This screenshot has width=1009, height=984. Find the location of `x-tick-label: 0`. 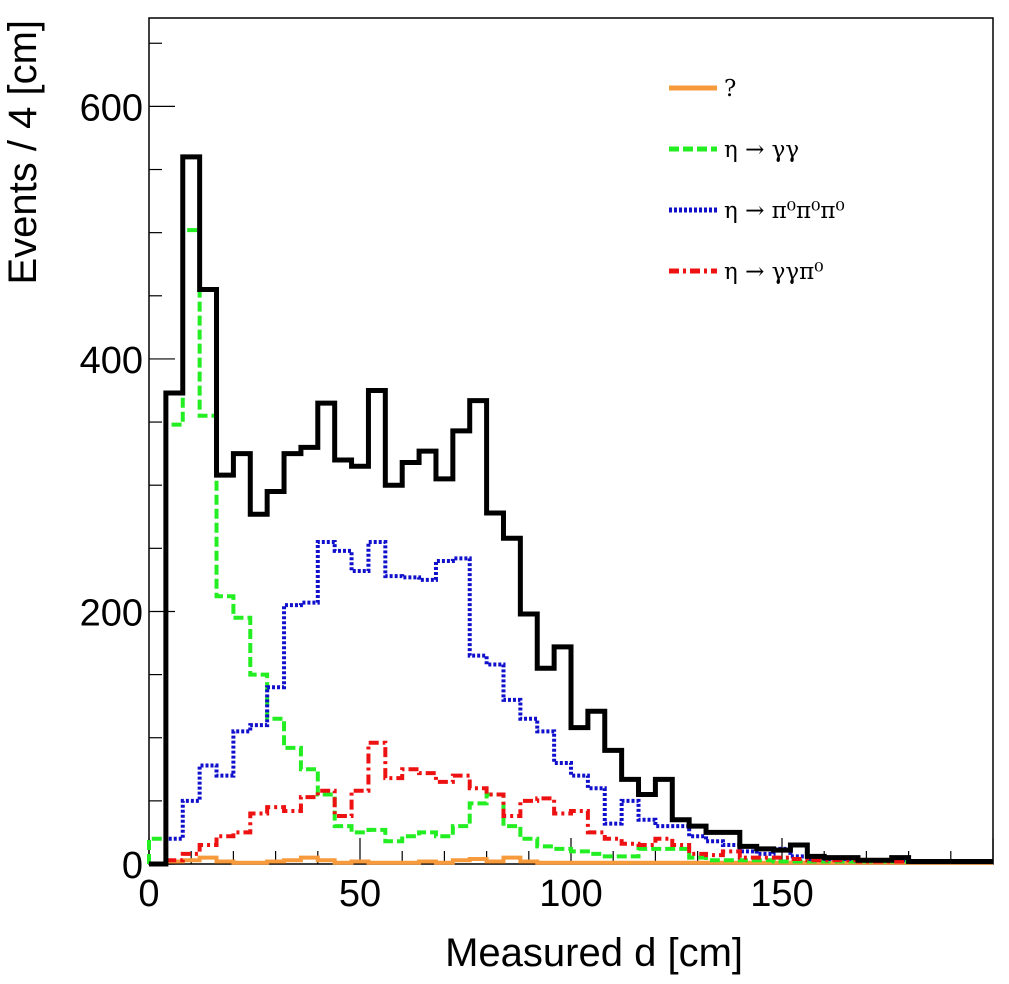

x-tick-label: 0 is located at coordinates (148, 894).